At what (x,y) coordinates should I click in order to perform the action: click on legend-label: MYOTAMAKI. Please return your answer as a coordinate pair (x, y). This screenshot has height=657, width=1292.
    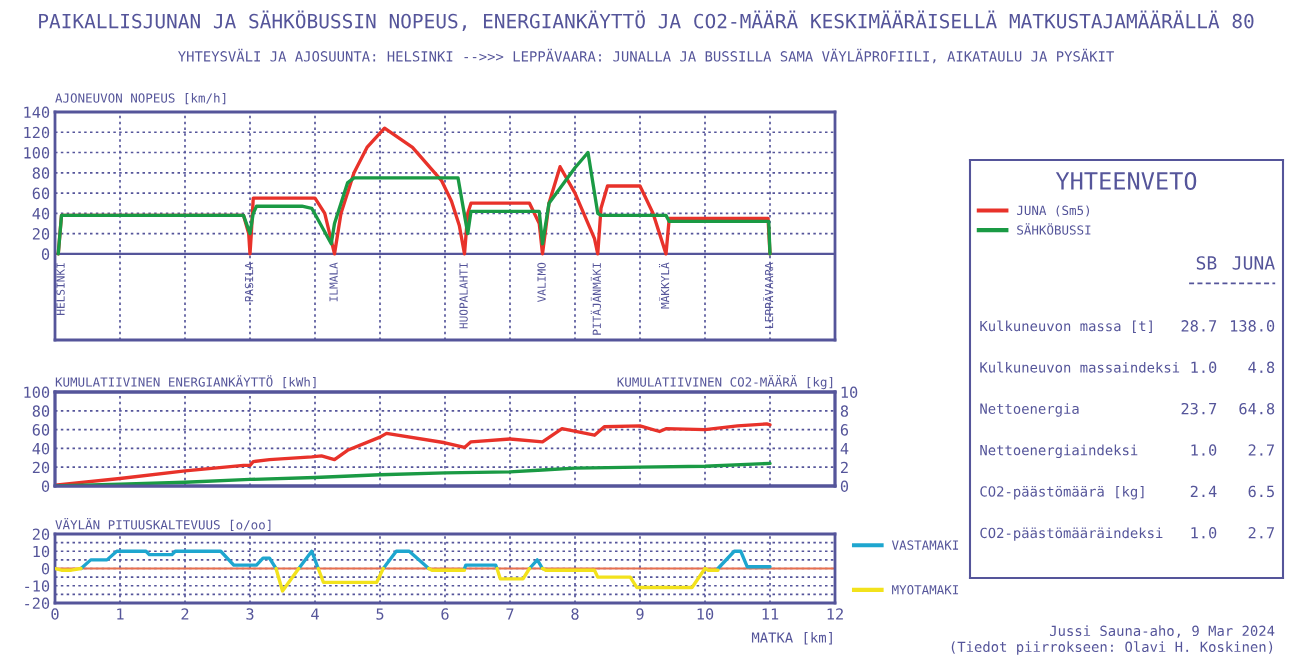
    Looking at the image, I should click on (925, 590).